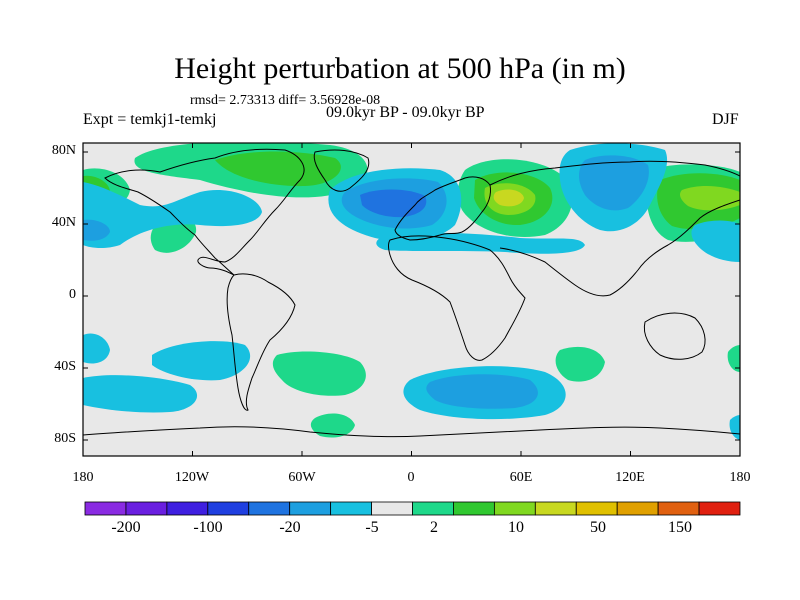 The width and height of the screenshot is (800, 600). I want to click on coastline-australia, so click(674, 336).